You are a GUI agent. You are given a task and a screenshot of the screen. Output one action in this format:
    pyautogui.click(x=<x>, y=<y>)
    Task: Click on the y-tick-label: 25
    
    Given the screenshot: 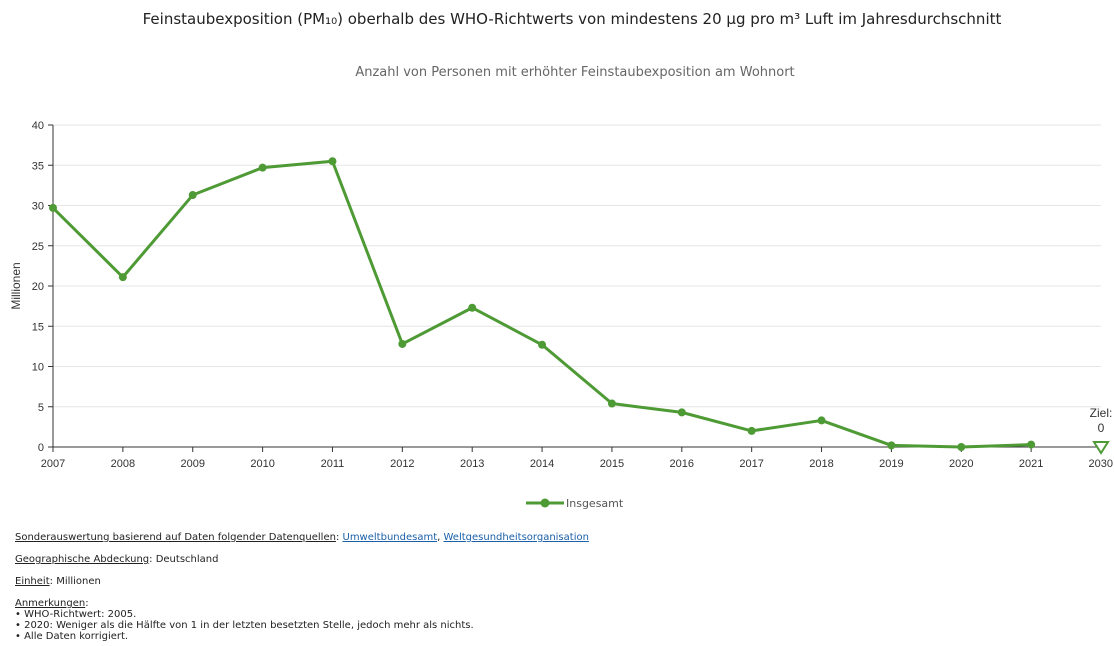 What is the action you would take?
    pyautogui.click(x=38, y=247)
    